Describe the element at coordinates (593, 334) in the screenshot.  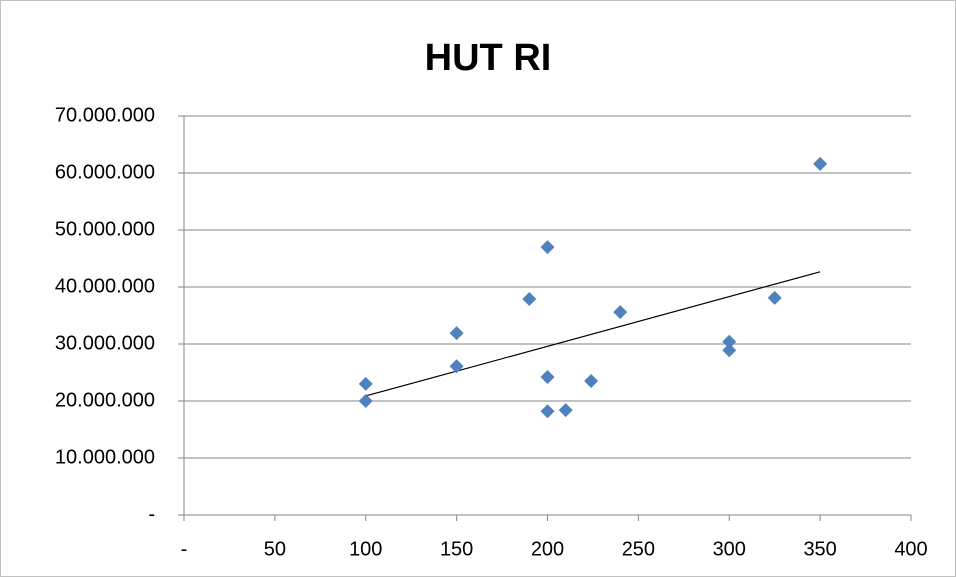
I see `trendline` at that location.